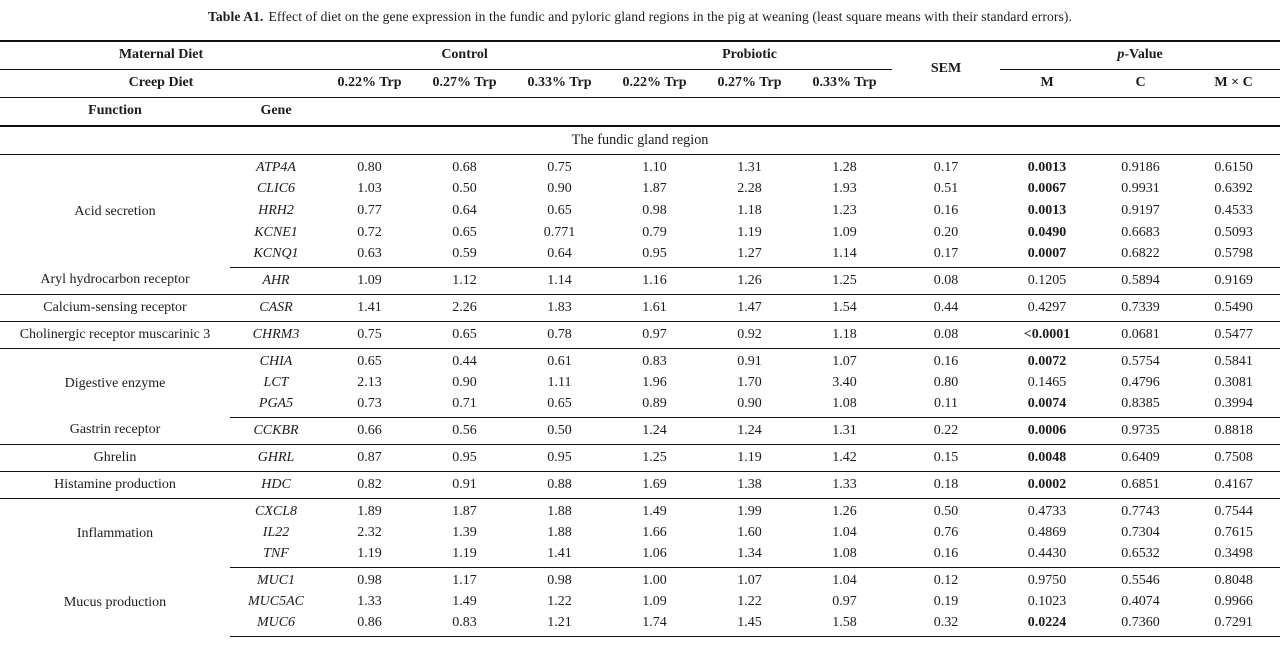 This screenshot has height=659, width=1280. What do you see at coordinates (1233, 281) in the screenshot?
I see `p-mxc-cell: 0.9169` at bounding box center [1233, 281].